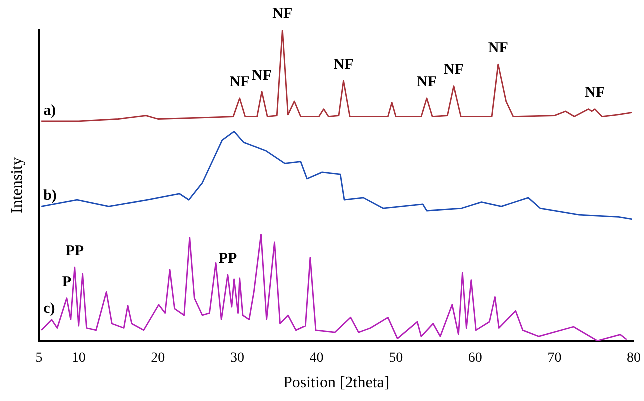 This screenshot has height=401, width=644. What do you see at coordinates (158, 358) in the screenshot?
I see `x-tick-label: 20` at bounding box center [158, 358].